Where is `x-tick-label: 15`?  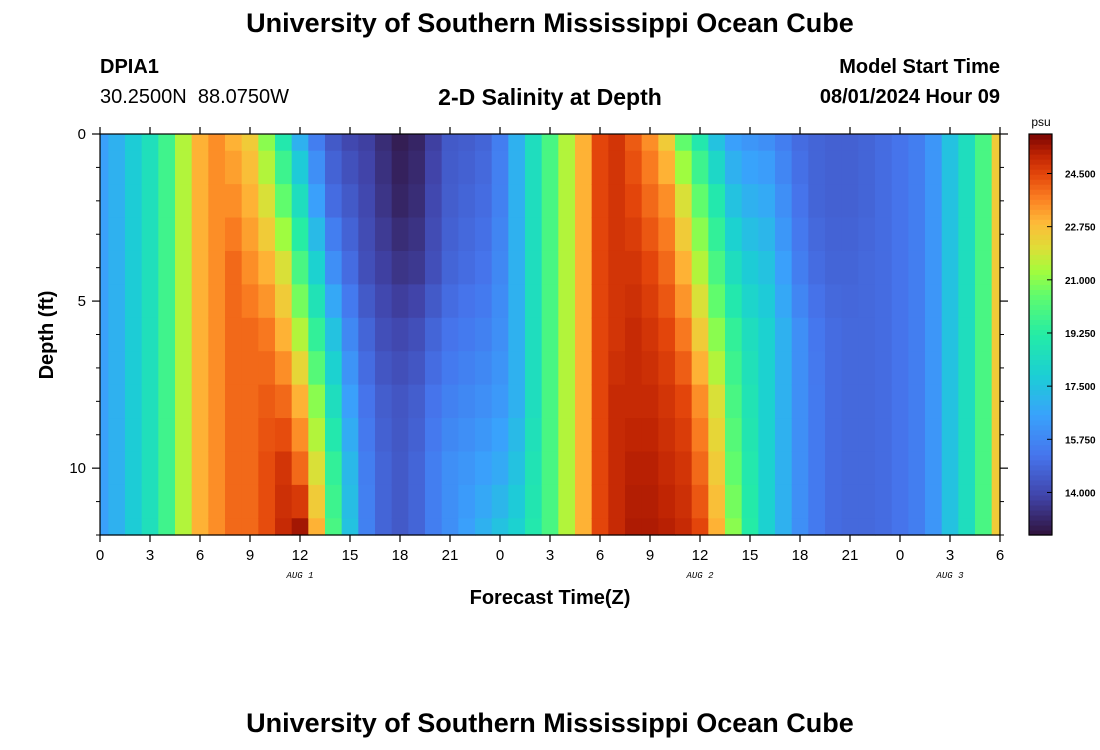 x-tick-label: 15 is located at coordinates (350, 555).